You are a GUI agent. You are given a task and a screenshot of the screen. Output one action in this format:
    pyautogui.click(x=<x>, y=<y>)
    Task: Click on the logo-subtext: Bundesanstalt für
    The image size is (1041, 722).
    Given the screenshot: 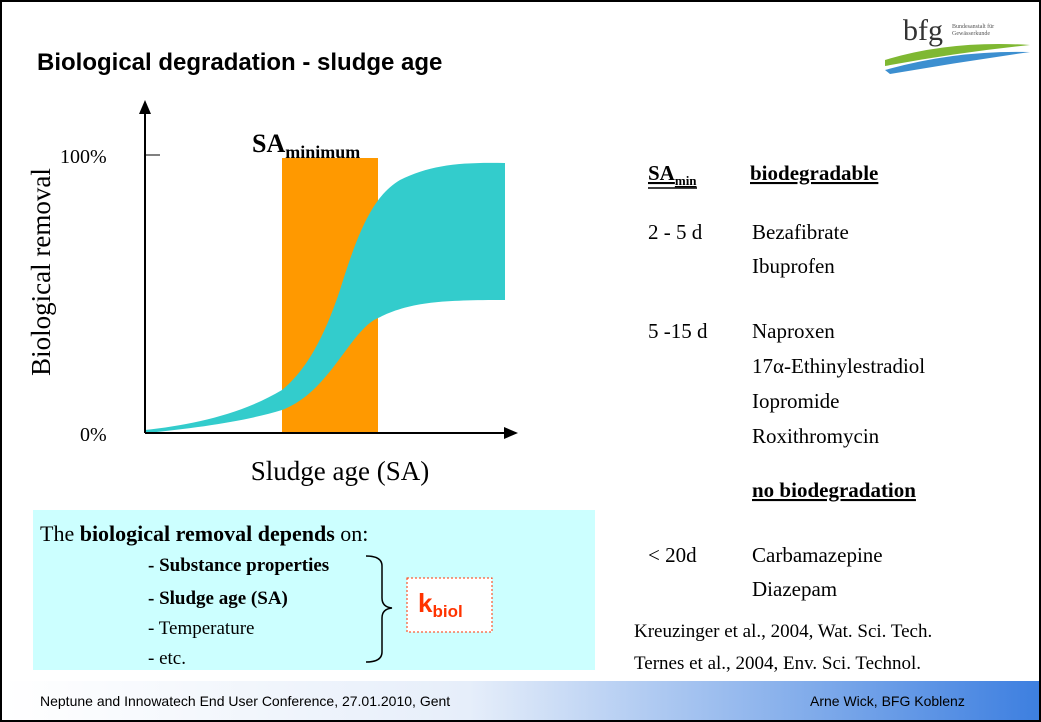 What is the action you would take?
    pyautogui.click(x=973, y=26)
    